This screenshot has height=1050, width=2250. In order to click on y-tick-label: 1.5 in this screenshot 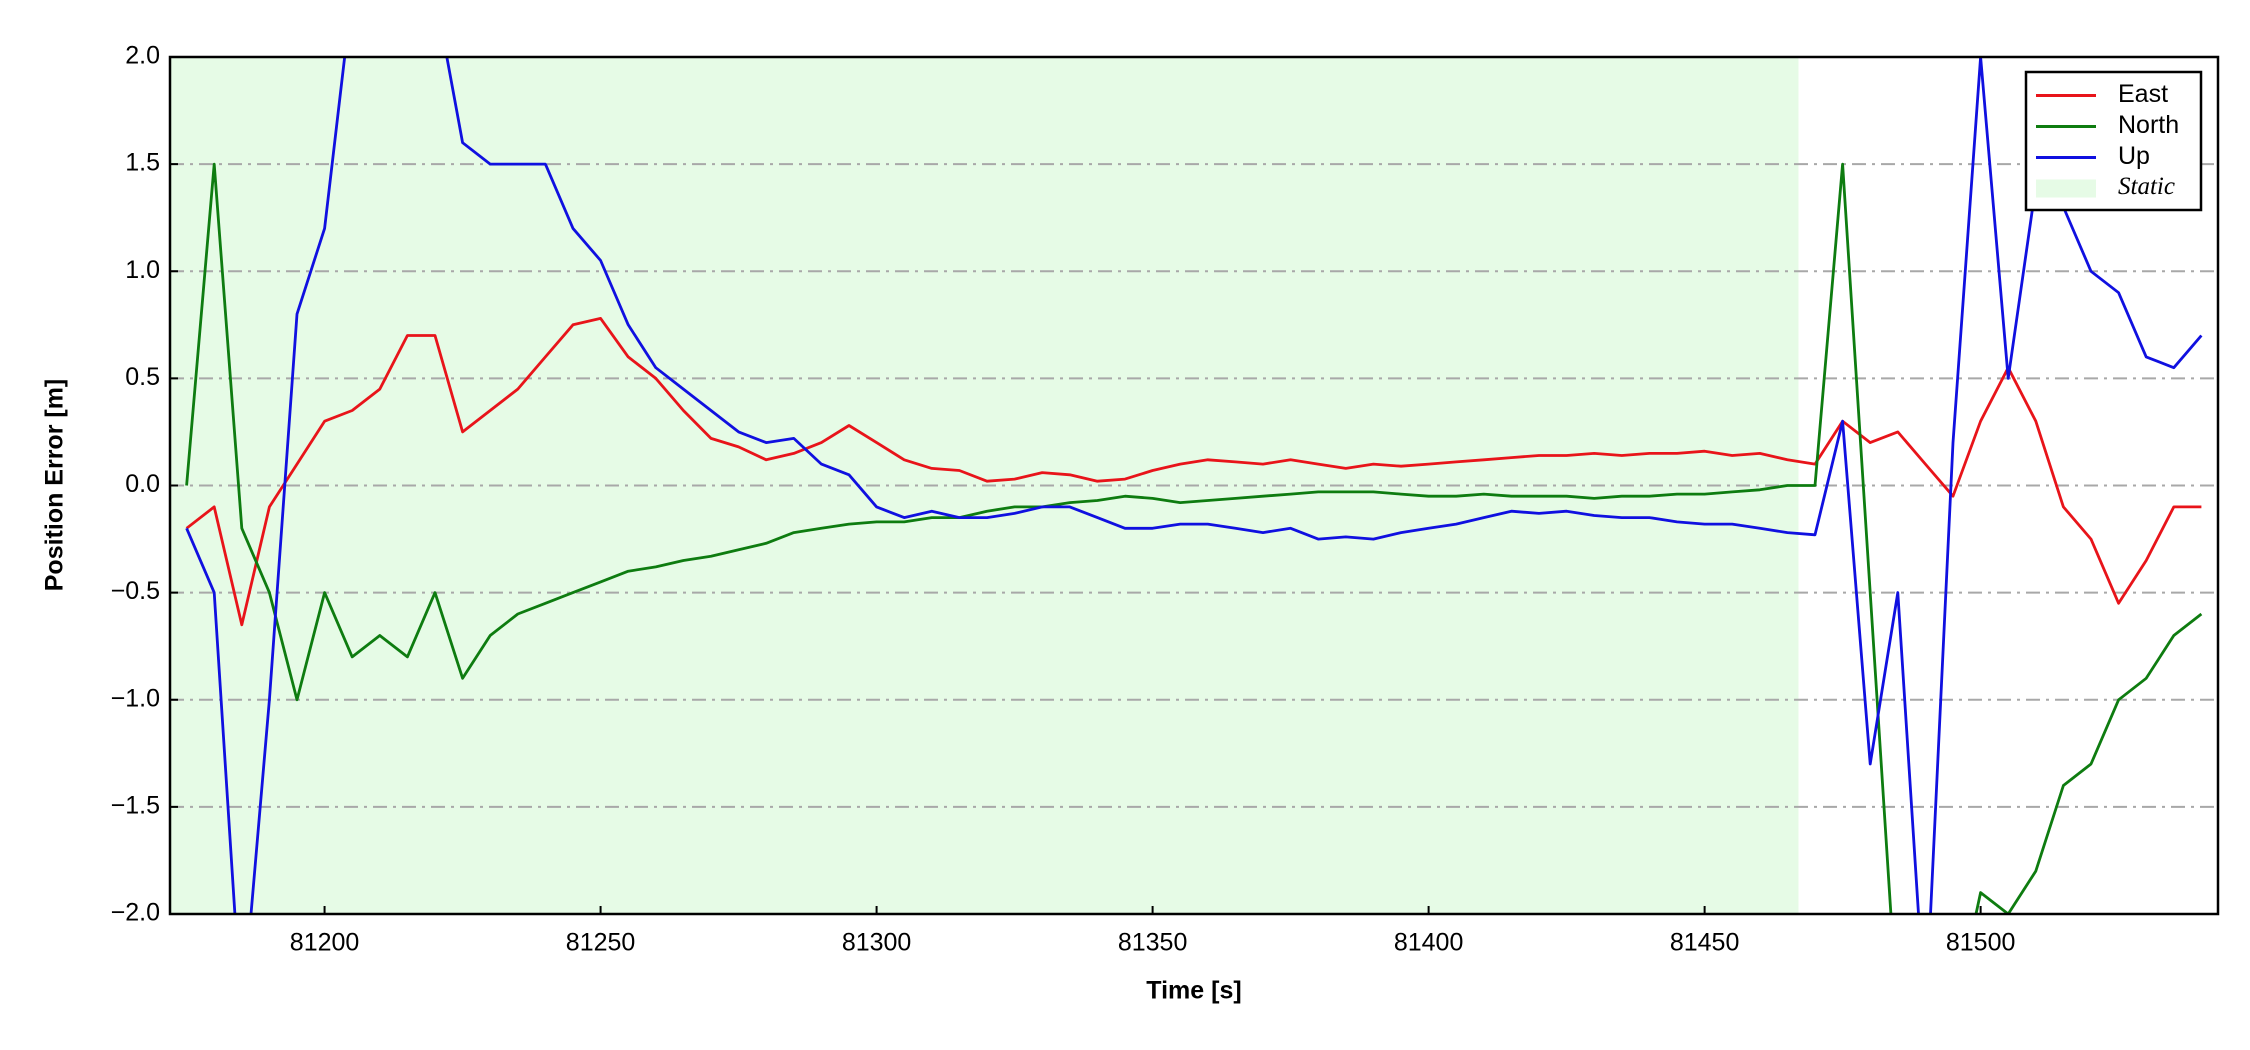, I will do `click(142, 163)`.